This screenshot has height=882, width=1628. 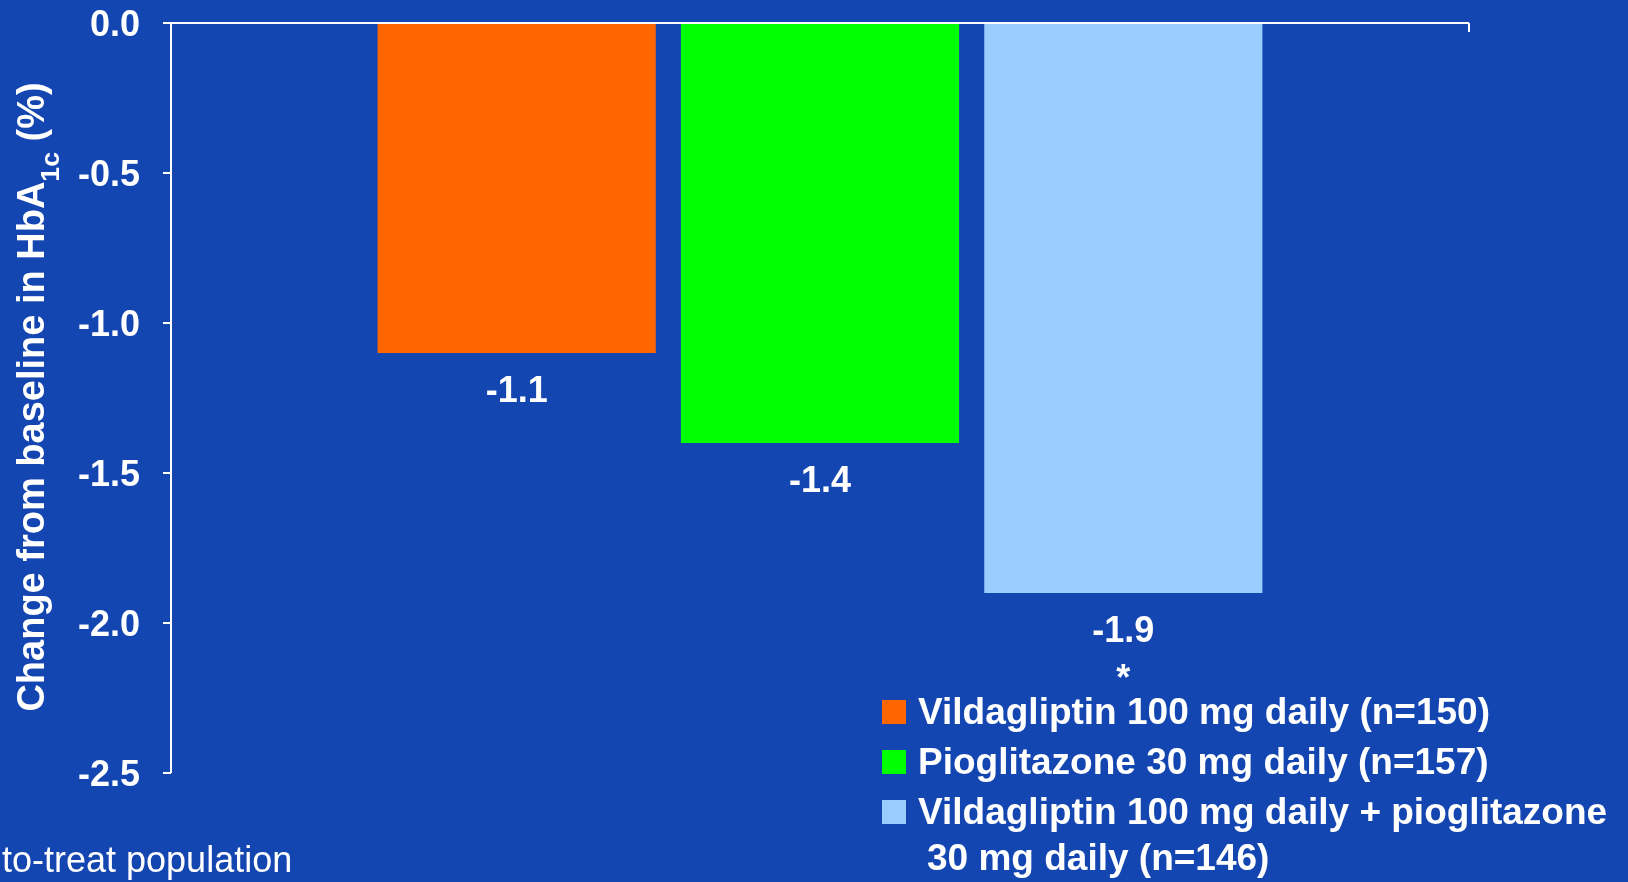 I want to click on data-label: -1.1, so click(x=516, y=389).